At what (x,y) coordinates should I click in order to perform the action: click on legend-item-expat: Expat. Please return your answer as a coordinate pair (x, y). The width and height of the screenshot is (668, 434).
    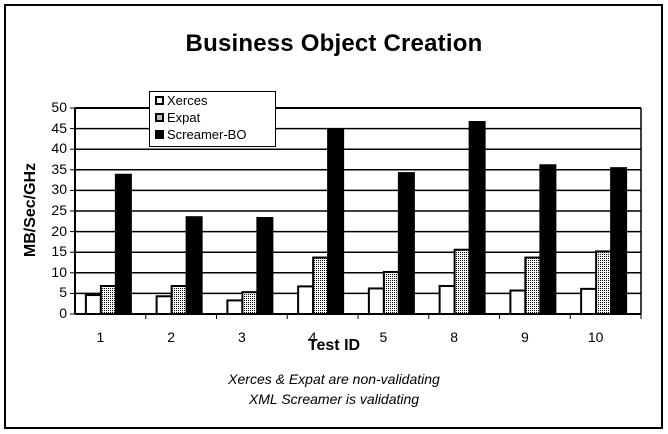
    Looking at the image, I should click on (212, 117).